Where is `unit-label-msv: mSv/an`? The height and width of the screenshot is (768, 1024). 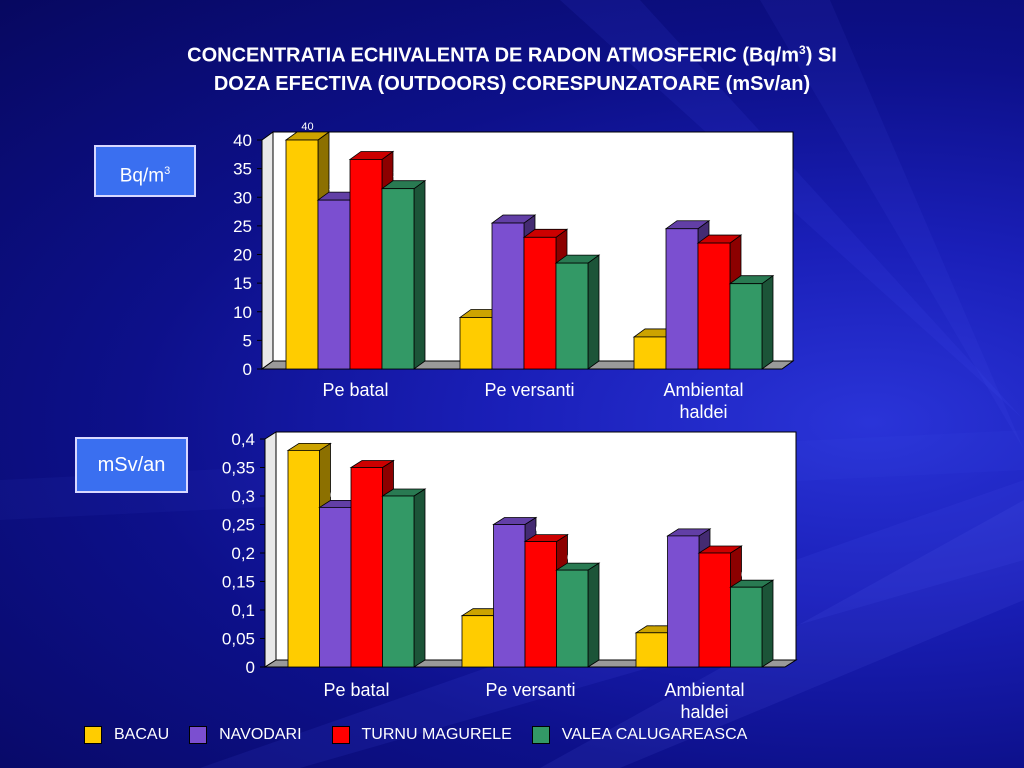 unit-label-msv: mSv/an is located at coordinates (131, 465).